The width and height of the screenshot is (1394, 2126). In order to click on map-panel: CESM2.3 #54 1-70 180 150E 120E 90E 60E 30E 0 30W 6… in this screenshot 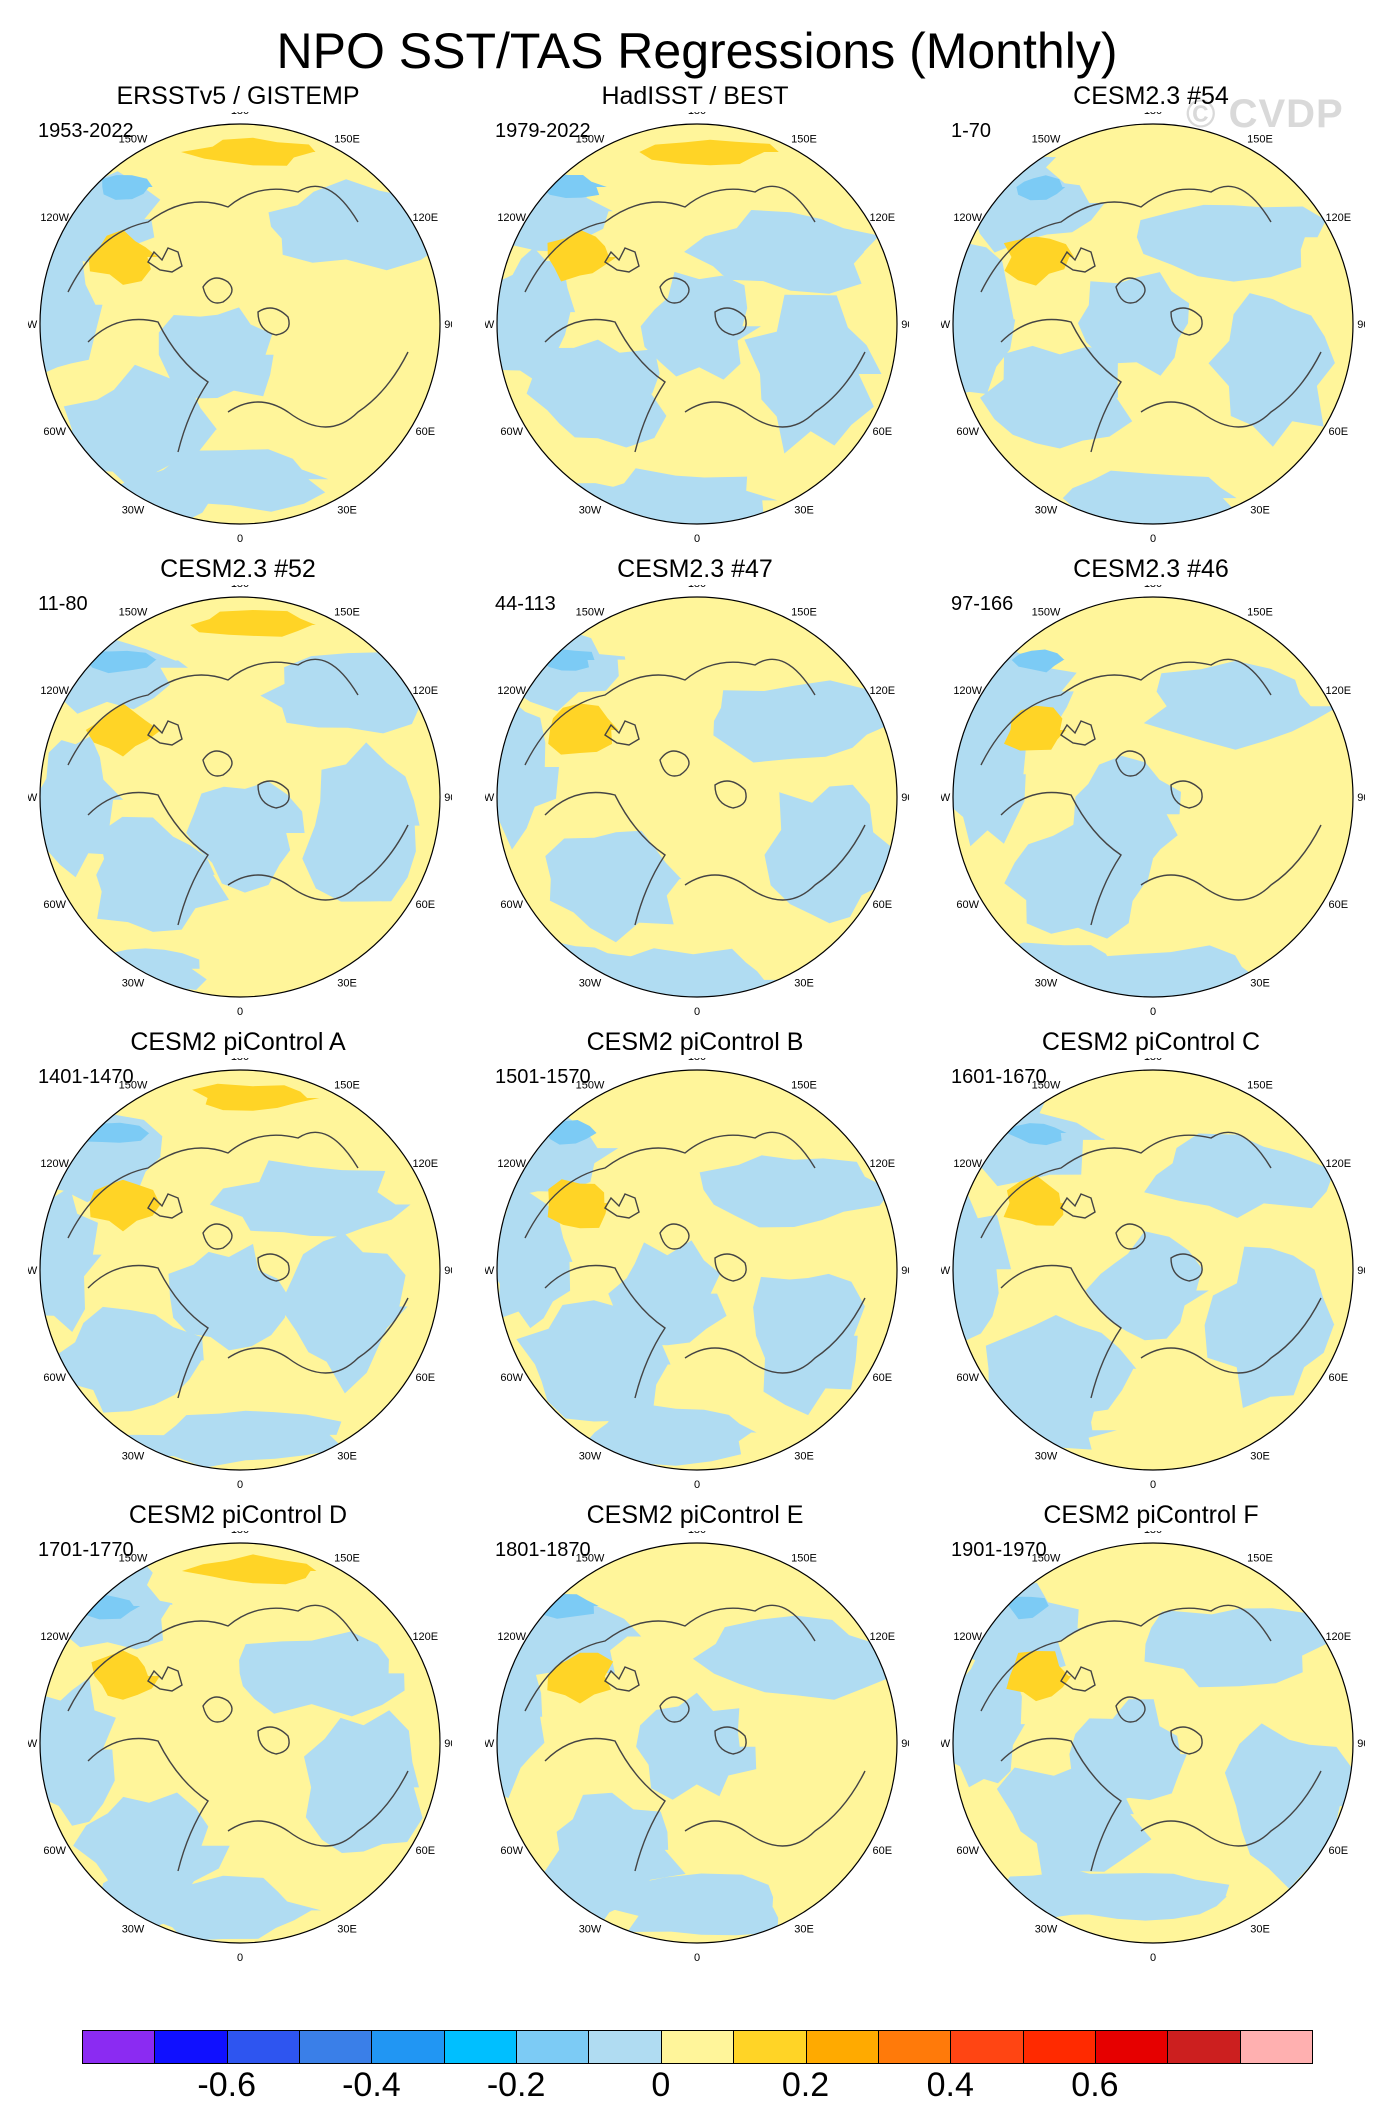, I will do `click(1153, 317)`.